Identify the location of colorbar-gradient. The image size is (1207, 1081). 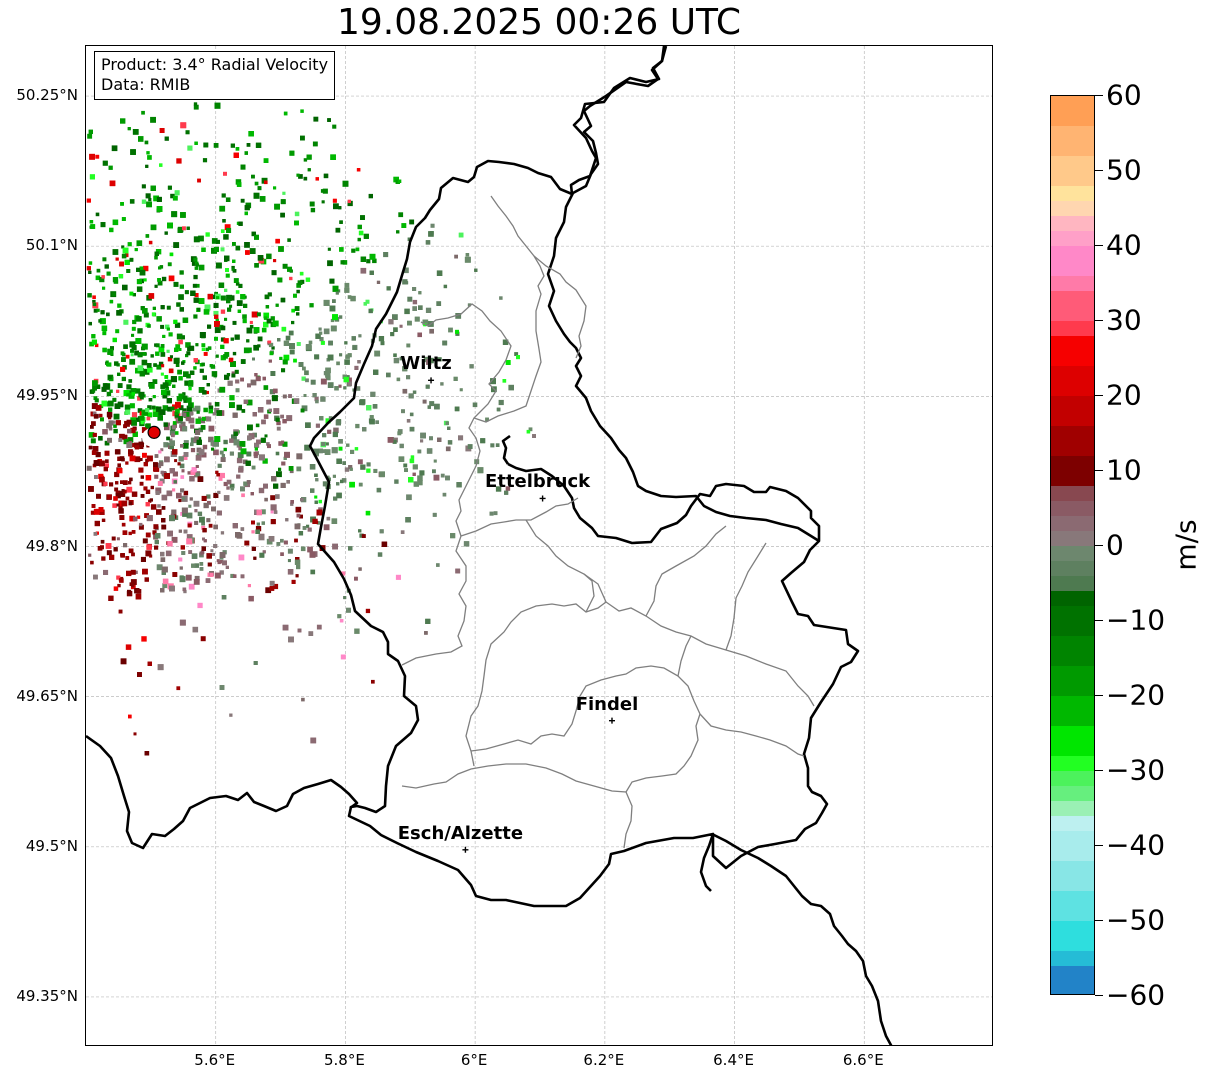
(1072, 545).